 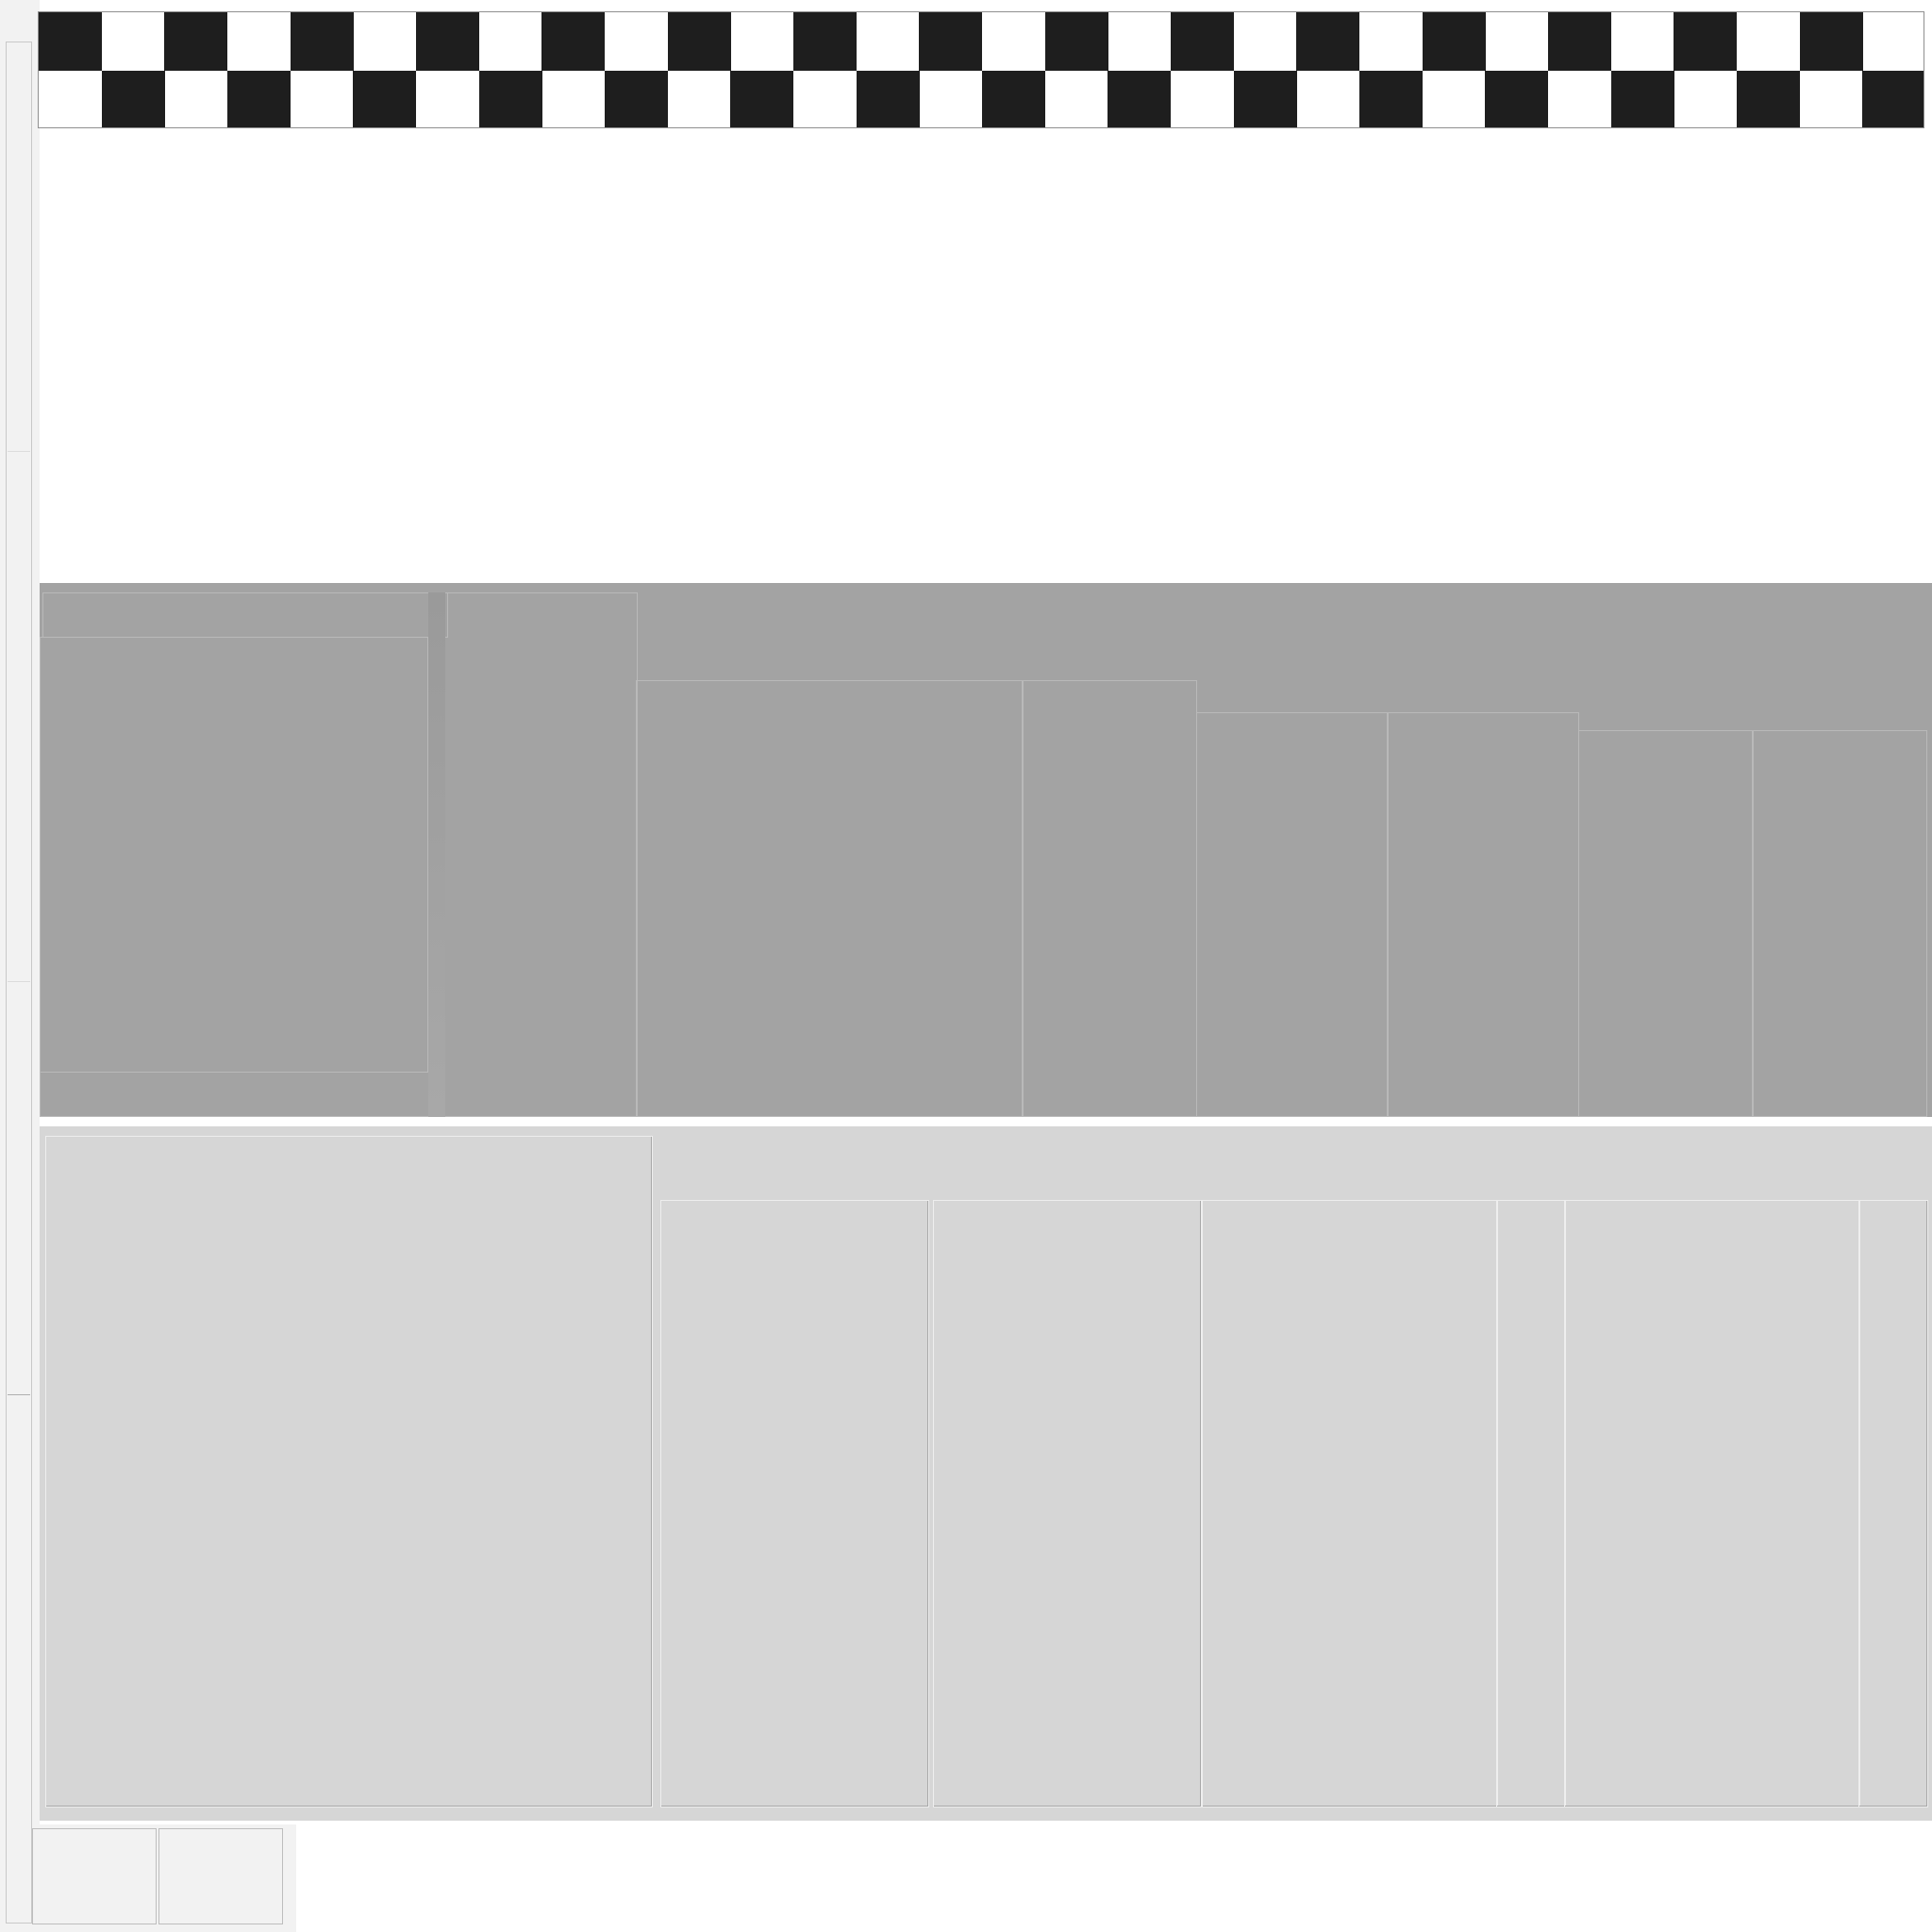 I want to click on checkerboard-strip, so click(x=981, y=69).